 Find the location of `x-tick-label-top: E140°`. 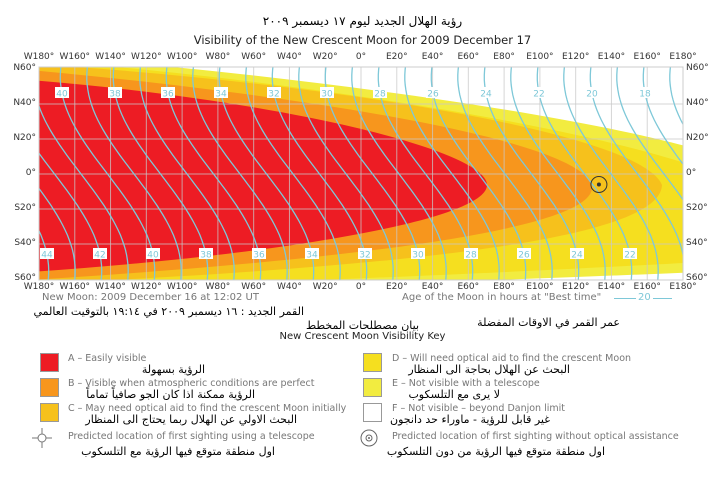

x-tick-label-top: E140° is located at coordinates (611, 57).